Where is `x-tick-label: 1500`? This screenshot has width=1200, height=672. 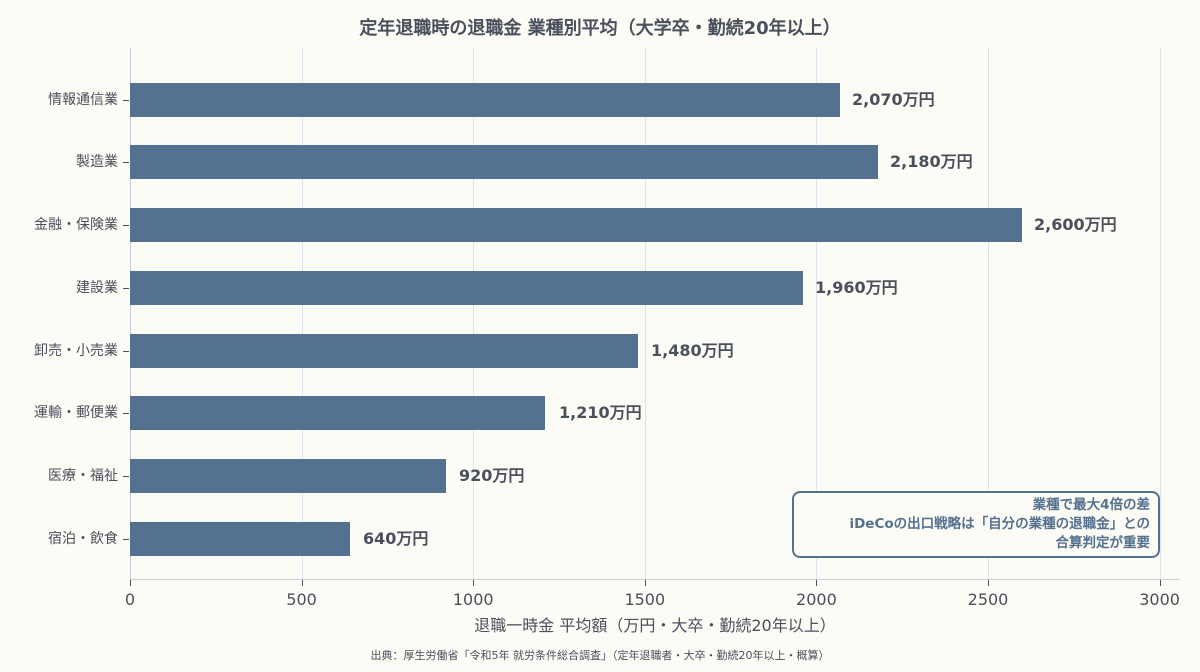 x-tick-label: 1500 is located at coordinates (645, 599).